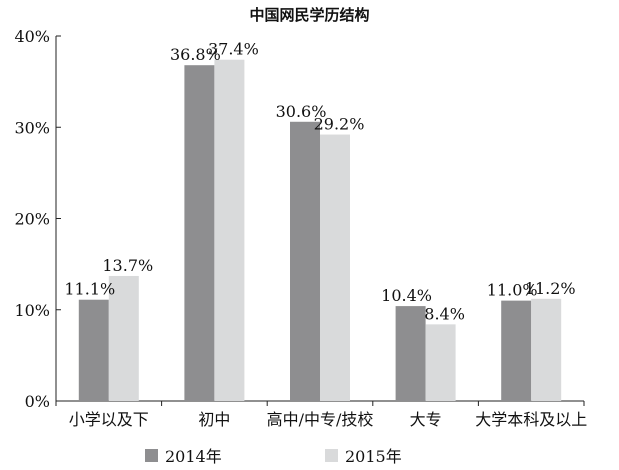 Image resolution: width=619 pixels, height=470 pixels. What do you see at coordinates (151, 455) in the screenshot?
I see `legend-swatch-2014` at bounding box center [151, 455].